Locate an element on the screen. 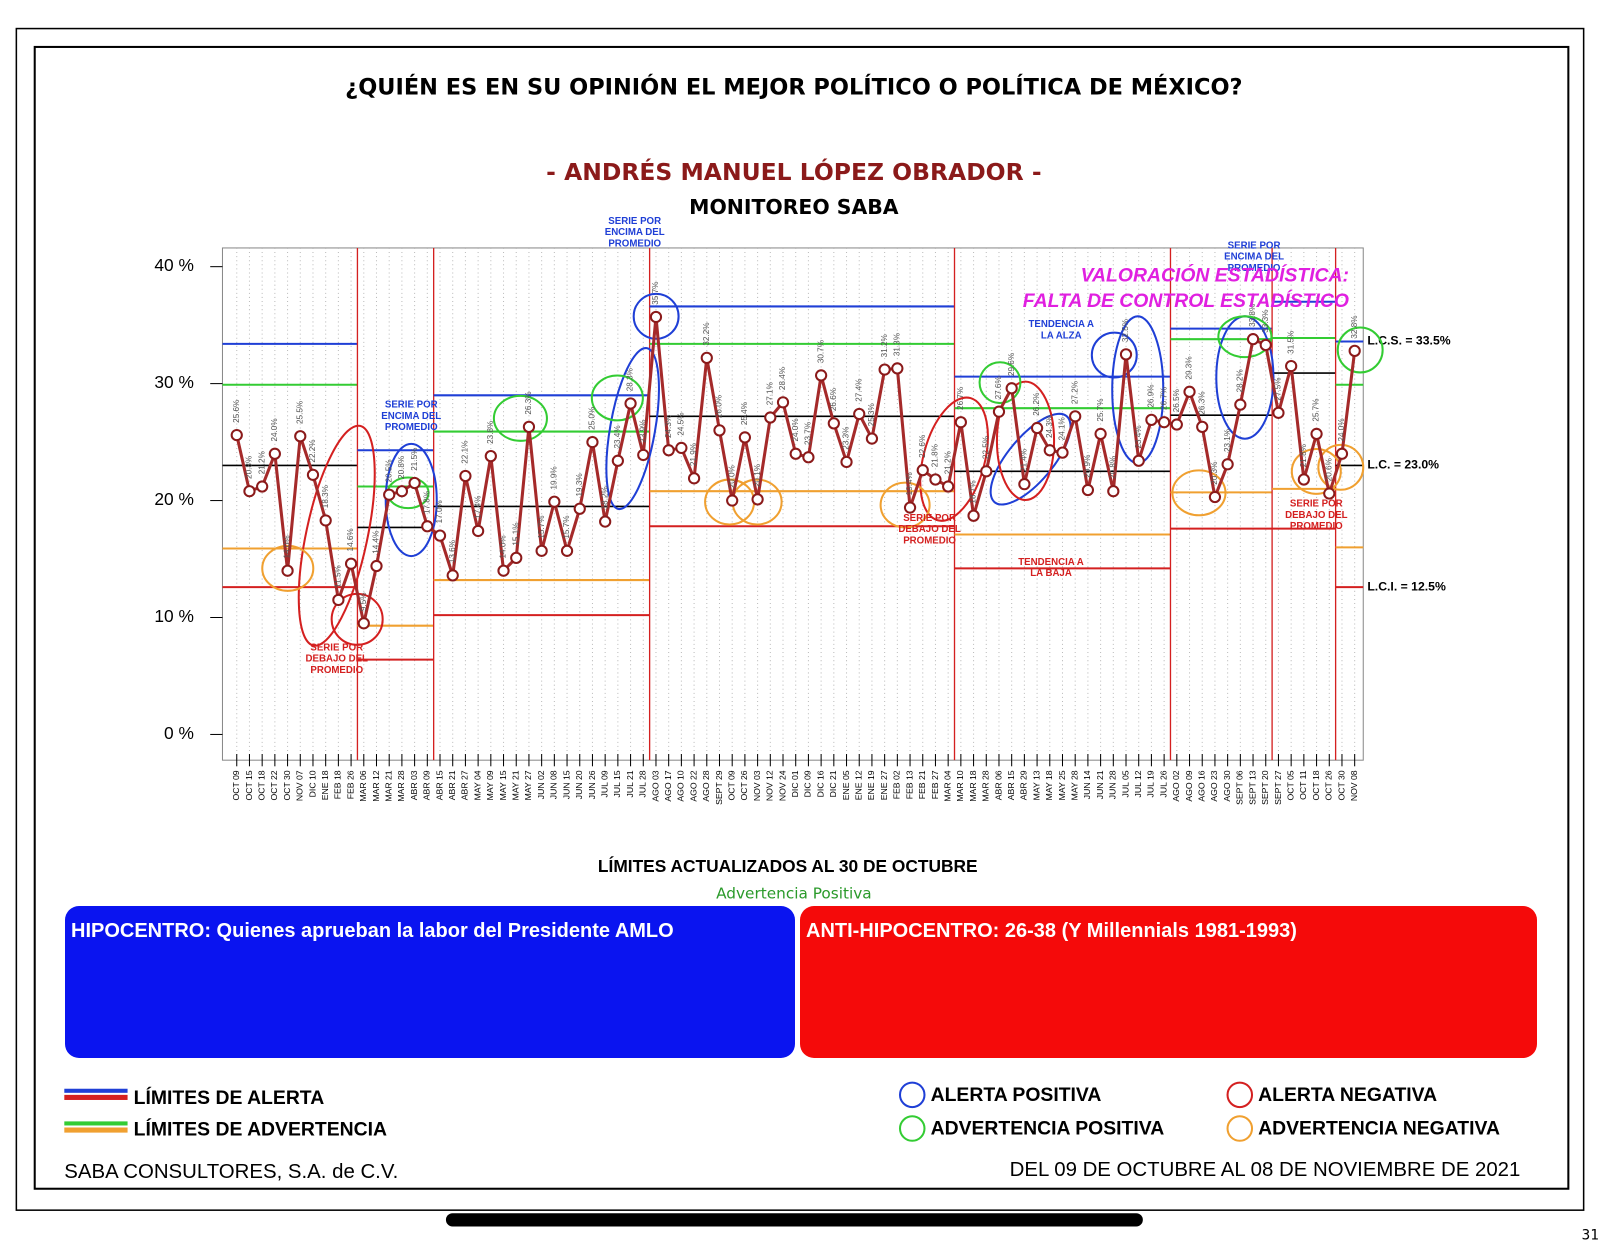  x-tick-label: JUL 12 is located at coordinates (1138, 783).